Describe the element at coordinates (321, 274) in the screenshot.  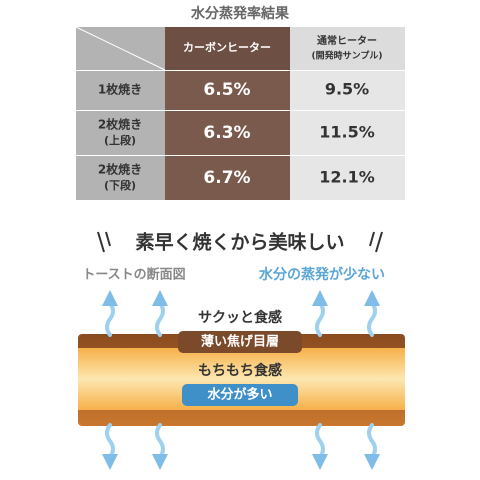
I see `right-label: 水分の蒸発が少ない` at that location.